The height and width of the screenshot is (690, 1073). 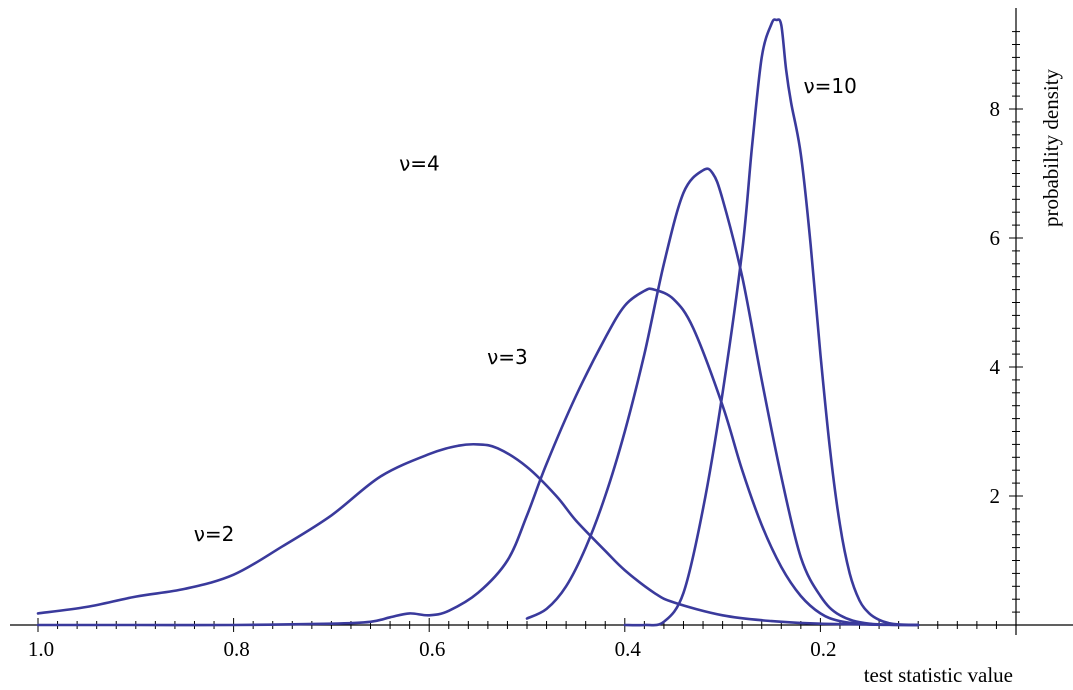 I want to click on x-tick-label: 1.0, so click(x=41, y=649).